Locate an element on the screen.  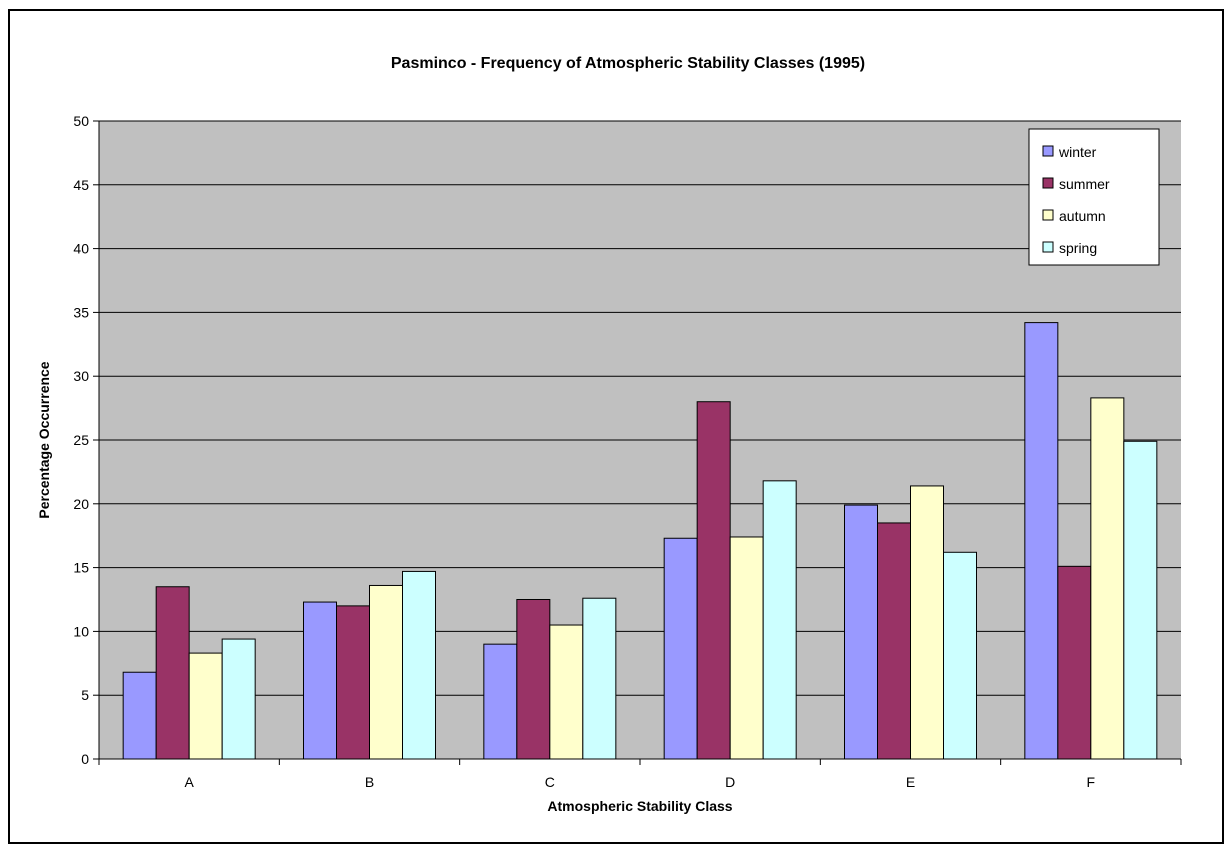
legend-label-winter: winter is located at coordinates (1077, 152).